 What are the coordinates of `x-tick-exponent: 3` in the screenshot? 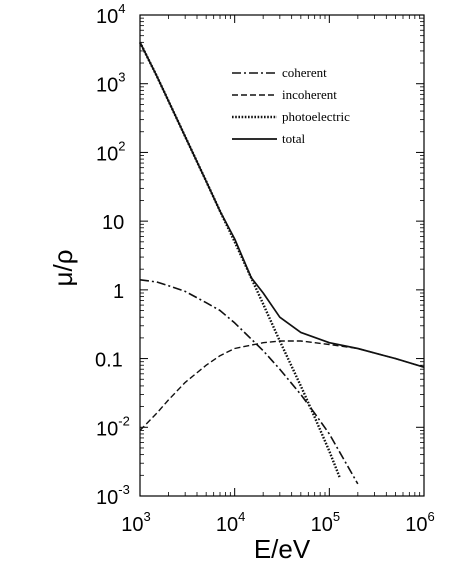 It's located at (147, 516).